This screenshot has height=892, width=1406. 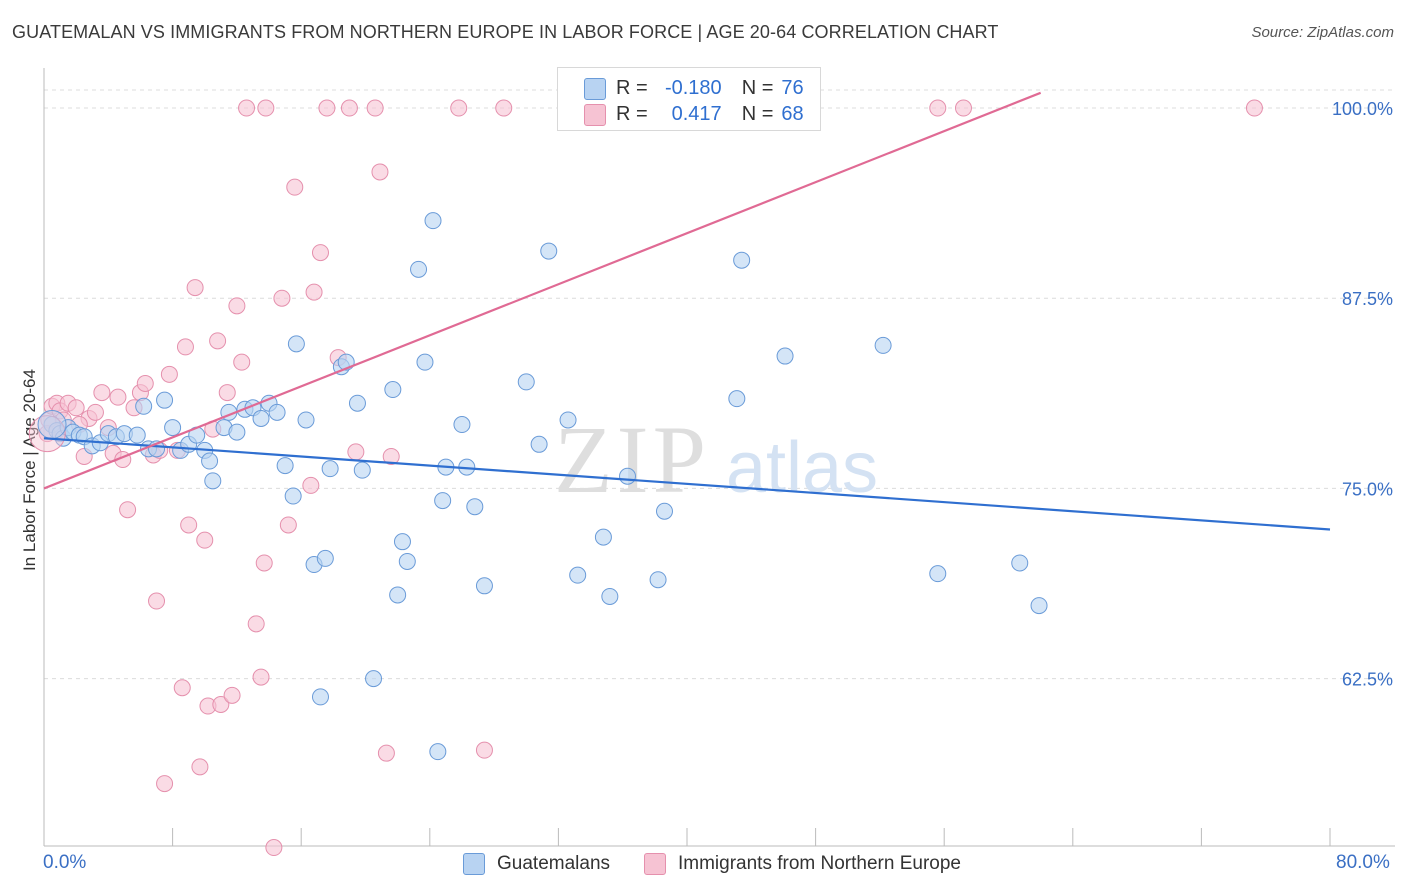 What do you see at coordinates (1367, 489) in the screenshot?
I see `y-tick-label: 75.0%` at bounding box center [1367, 489].